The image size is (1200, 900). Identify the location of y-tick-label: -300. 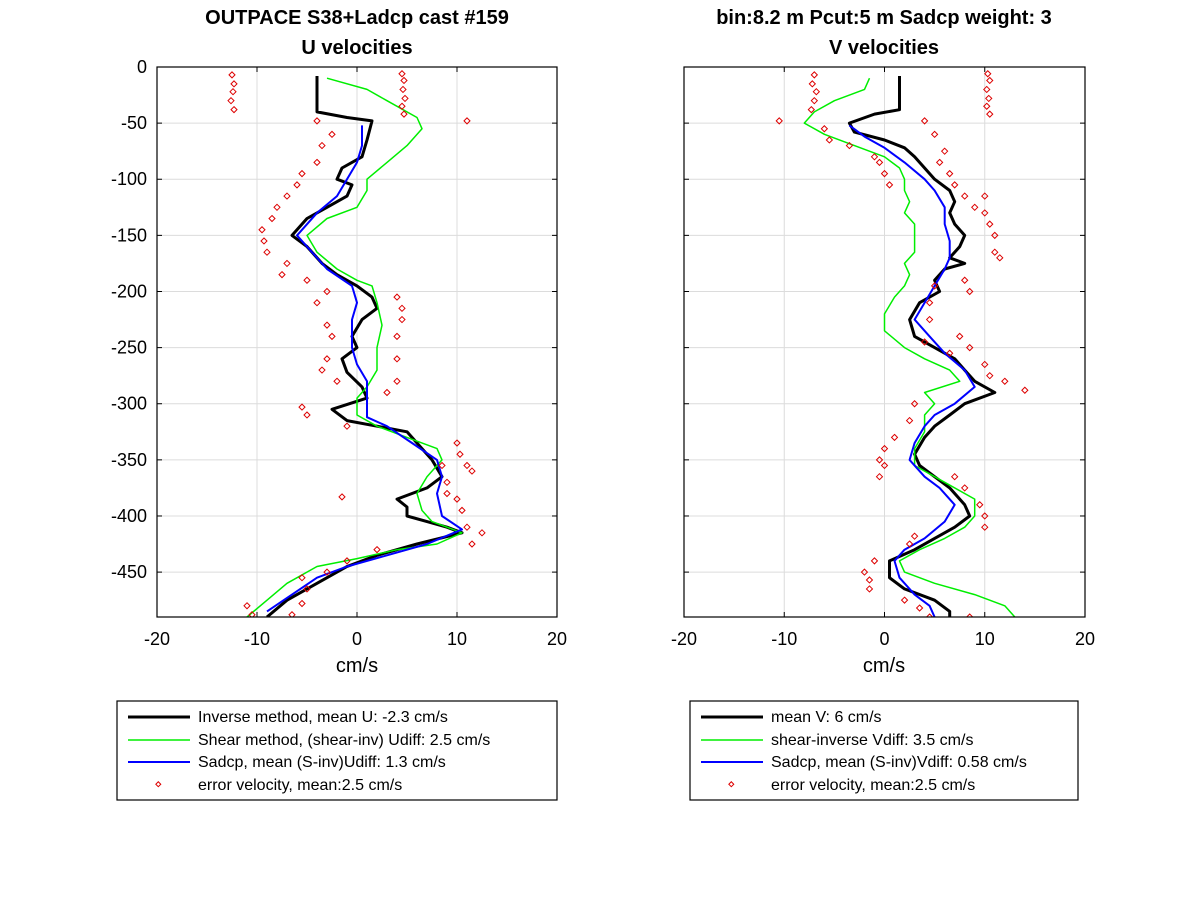
(129, 404).